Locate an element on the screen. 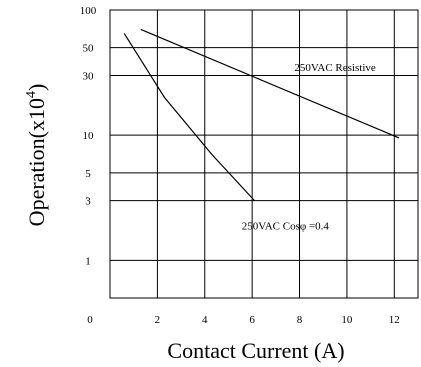 The width and height of the screenshot is (421, 367). y-tick-label: 3 is located at coordinates (88, 202).